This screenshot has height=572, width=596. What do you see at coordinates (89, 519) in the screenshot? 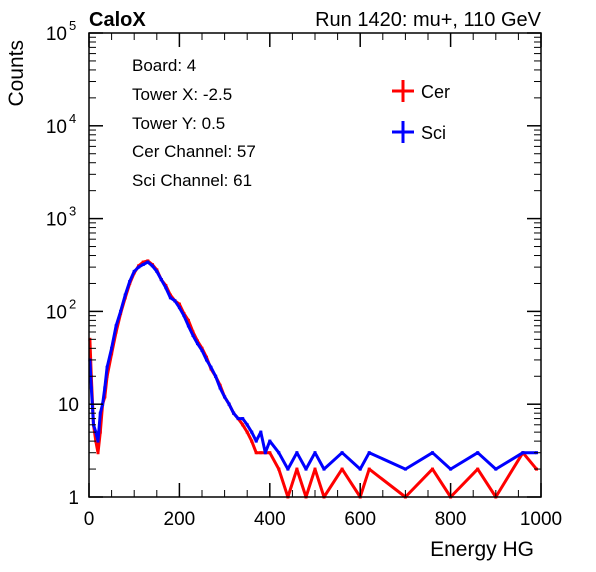
I see `x-tick-label: 0` at bounding box center [89, 519].